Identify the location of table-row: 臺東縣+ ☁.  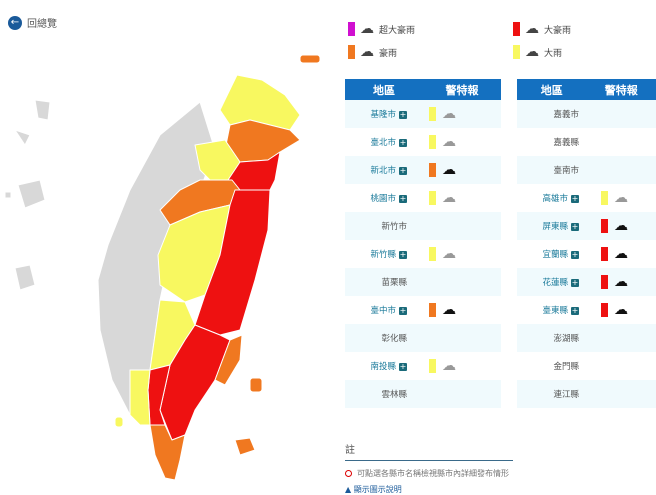
(586, 310).